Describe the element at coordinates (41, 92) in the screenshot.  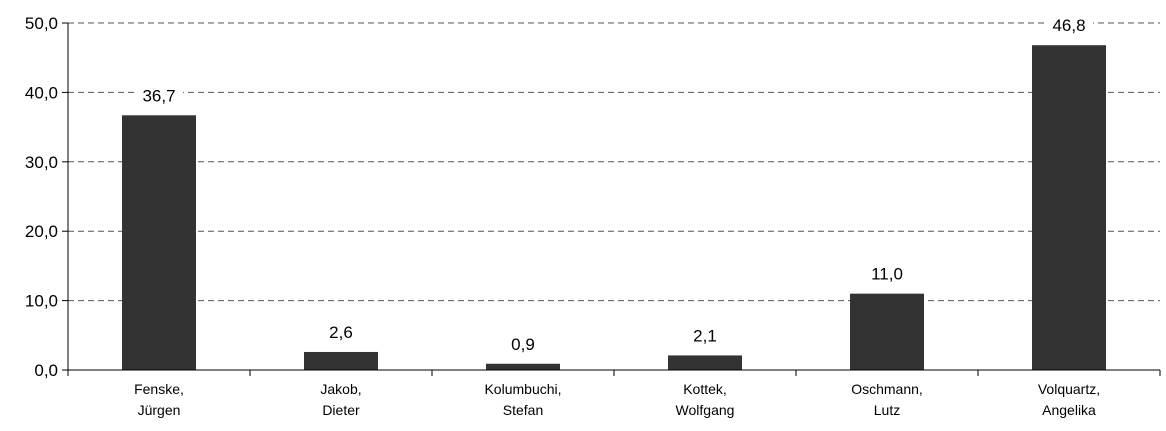
I see `y-tick-label: 40,0` at that location.